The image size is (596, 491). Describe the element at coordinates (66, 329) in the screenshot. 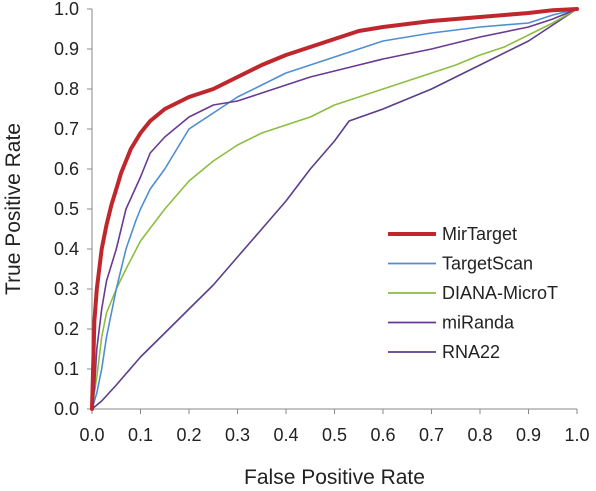

I see `y-tick-label: 0.2` at that location.